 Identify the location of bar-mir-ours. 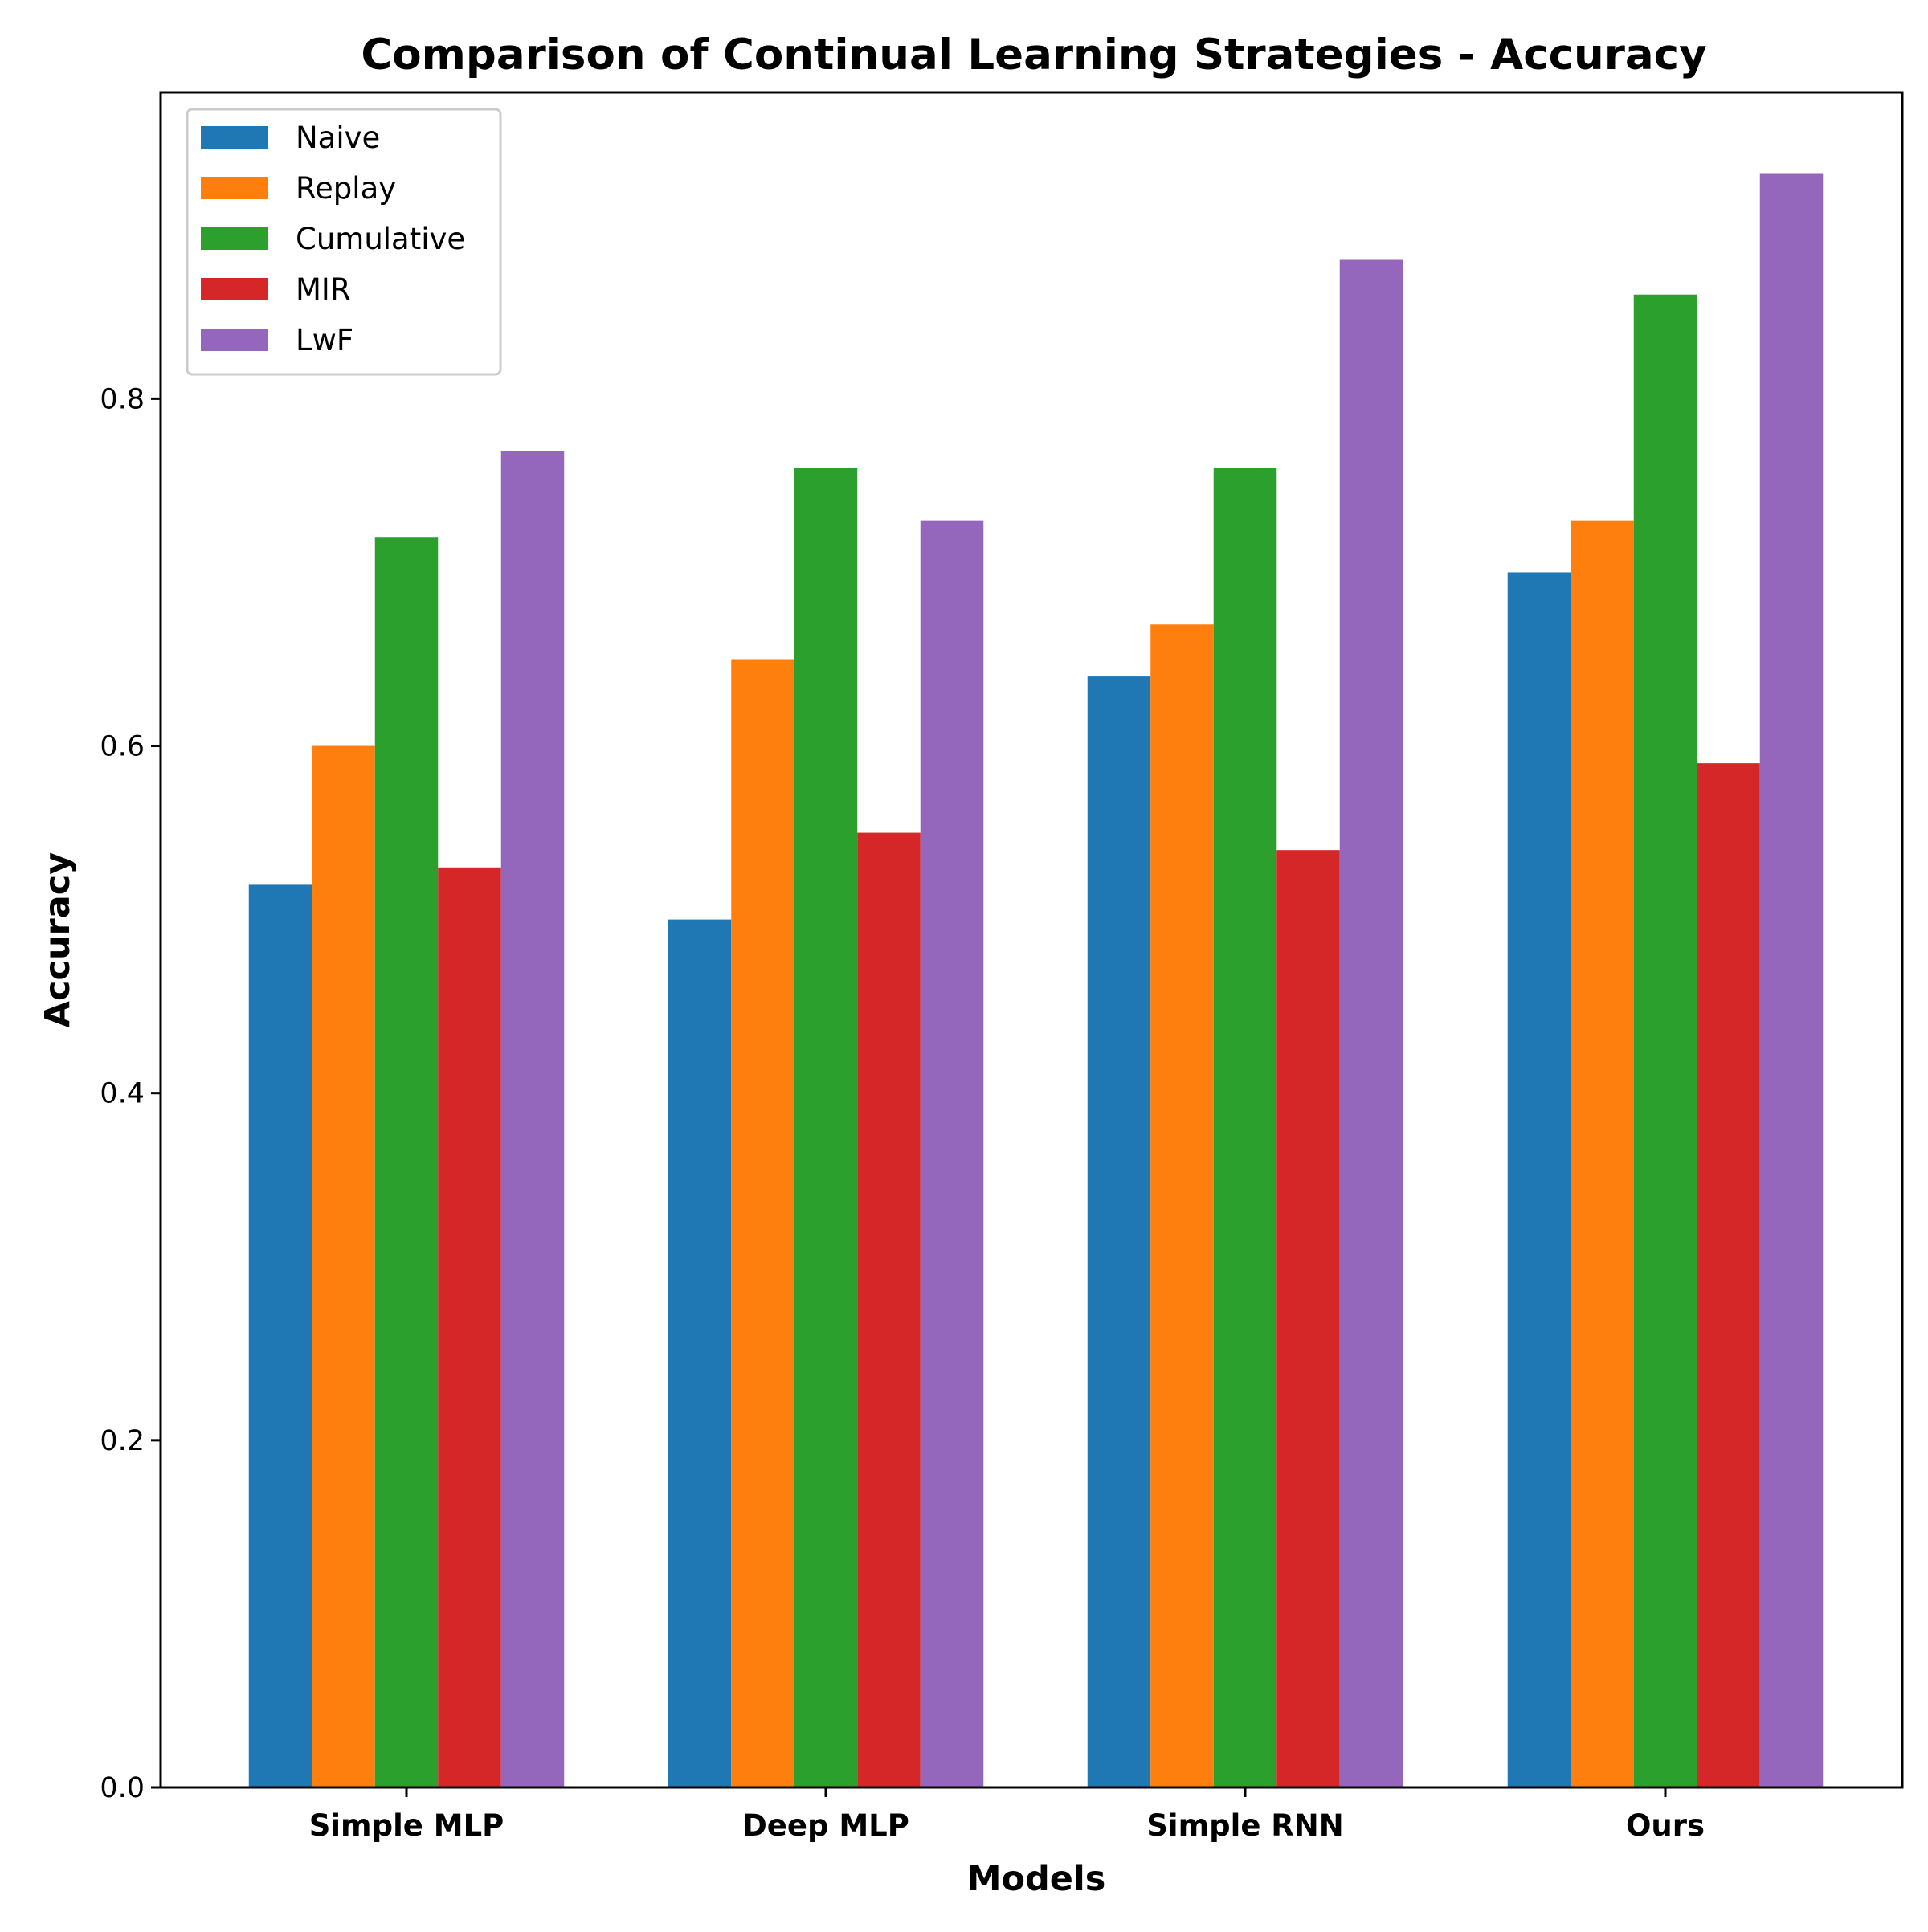
(1728, 1275).